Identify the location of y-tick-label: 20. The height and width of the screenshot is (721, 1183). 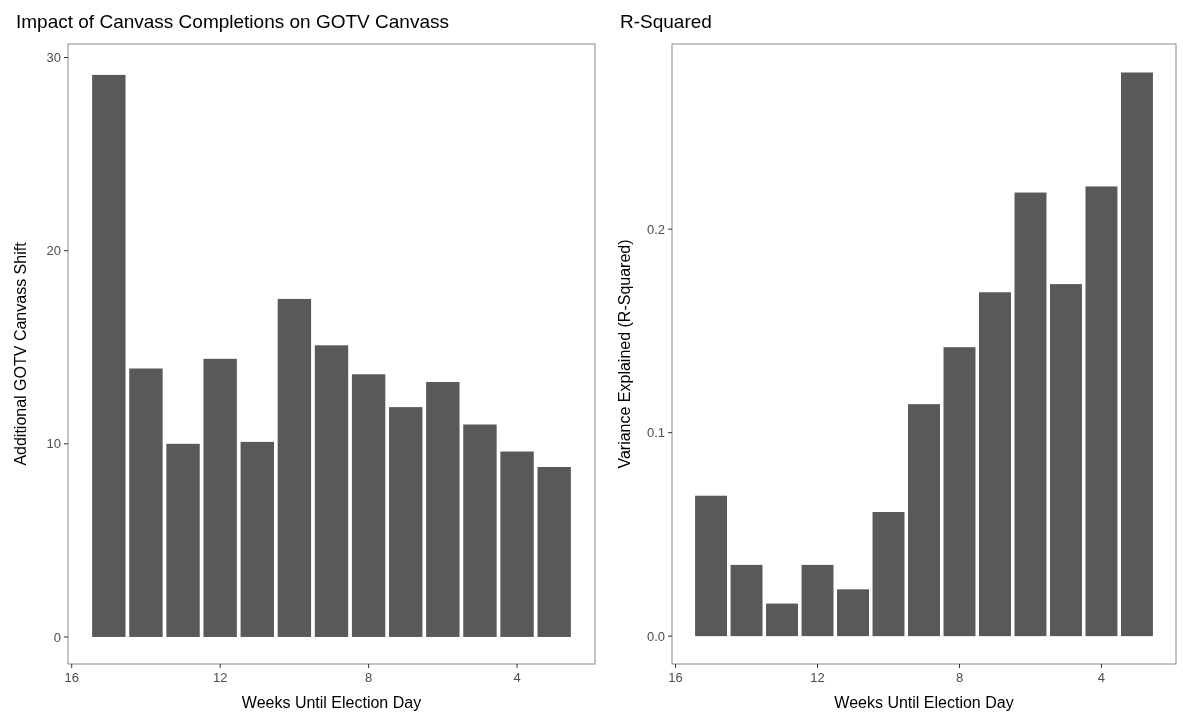
(53, 251).